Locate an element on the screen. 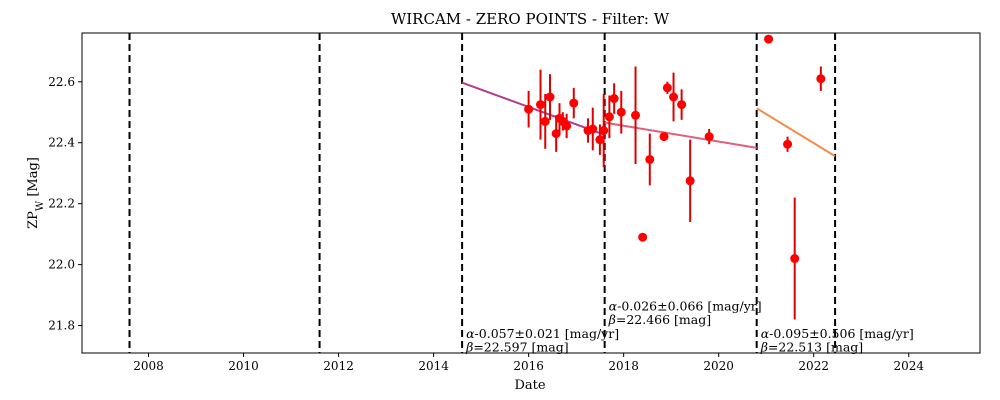  fit-annotation-beta: β=22.597 [mag] is located at coordinates (516, 346).